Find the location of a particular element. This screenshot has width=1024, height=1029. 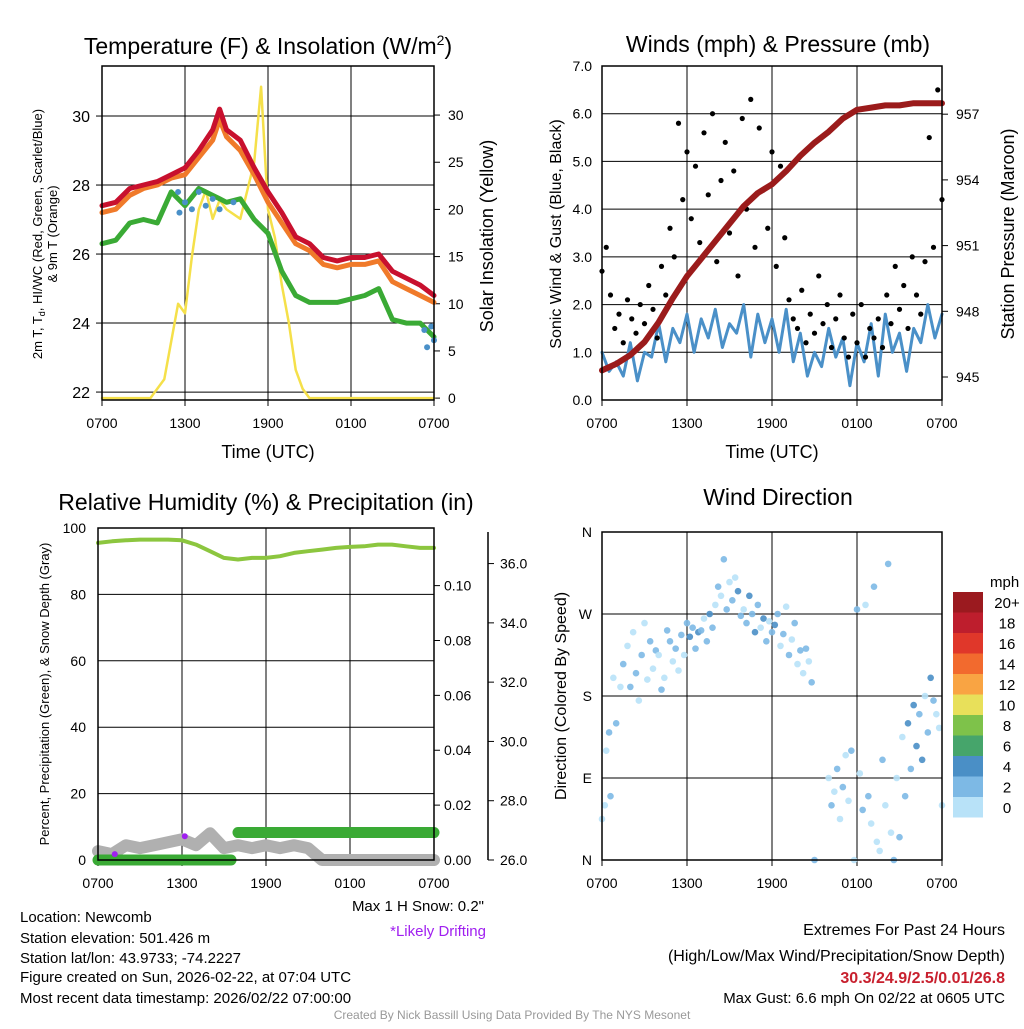

y-tick-label: W is located at coordinates (586, 614).